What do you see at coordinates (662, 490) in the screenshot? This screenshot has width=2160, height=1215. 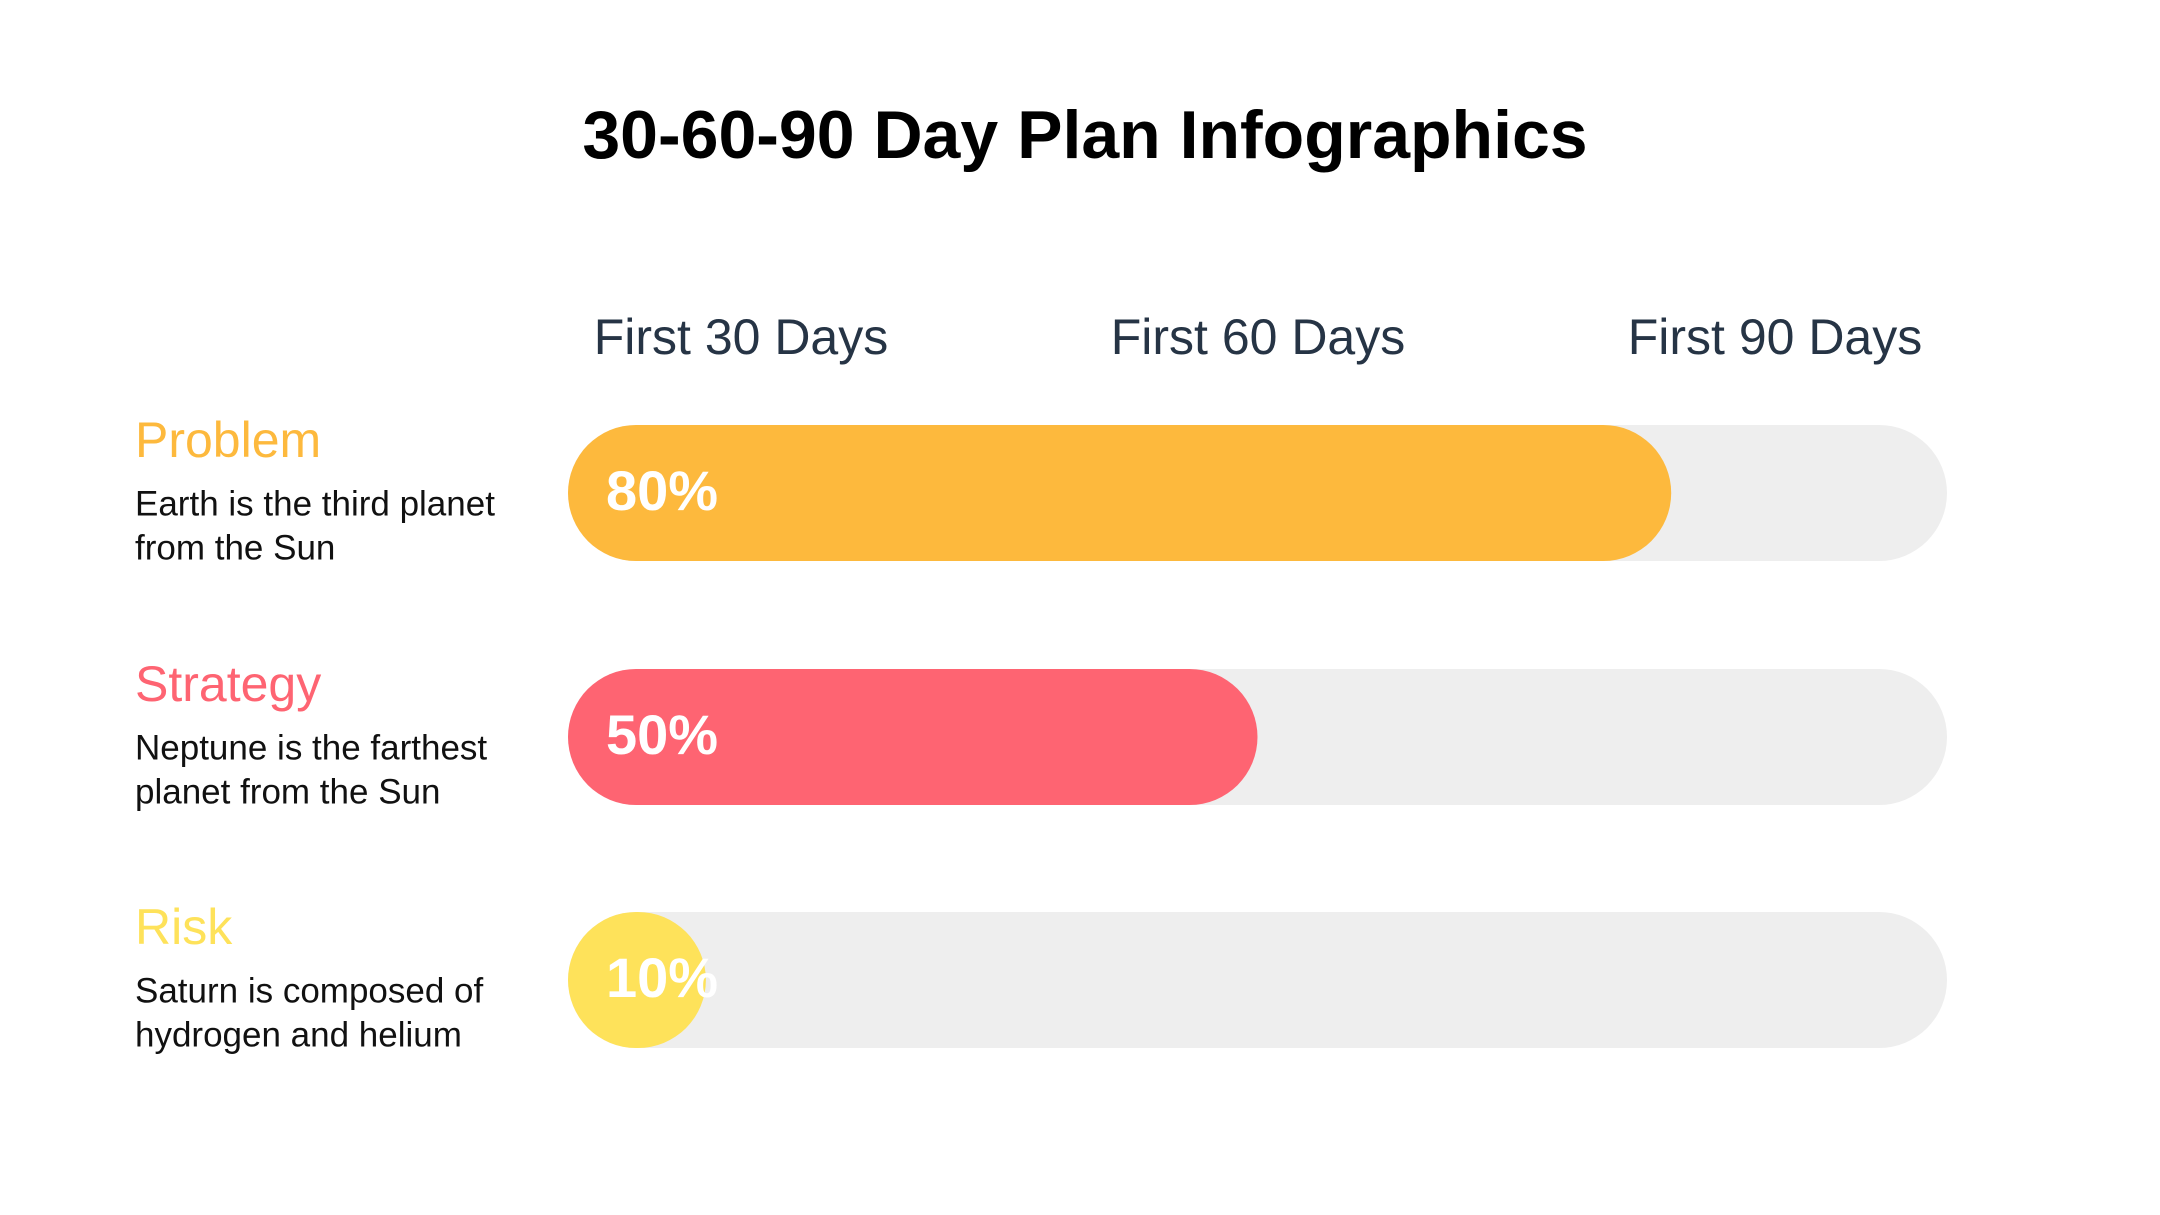 I see `value-label: 80%` at bounding box center [662, 490].